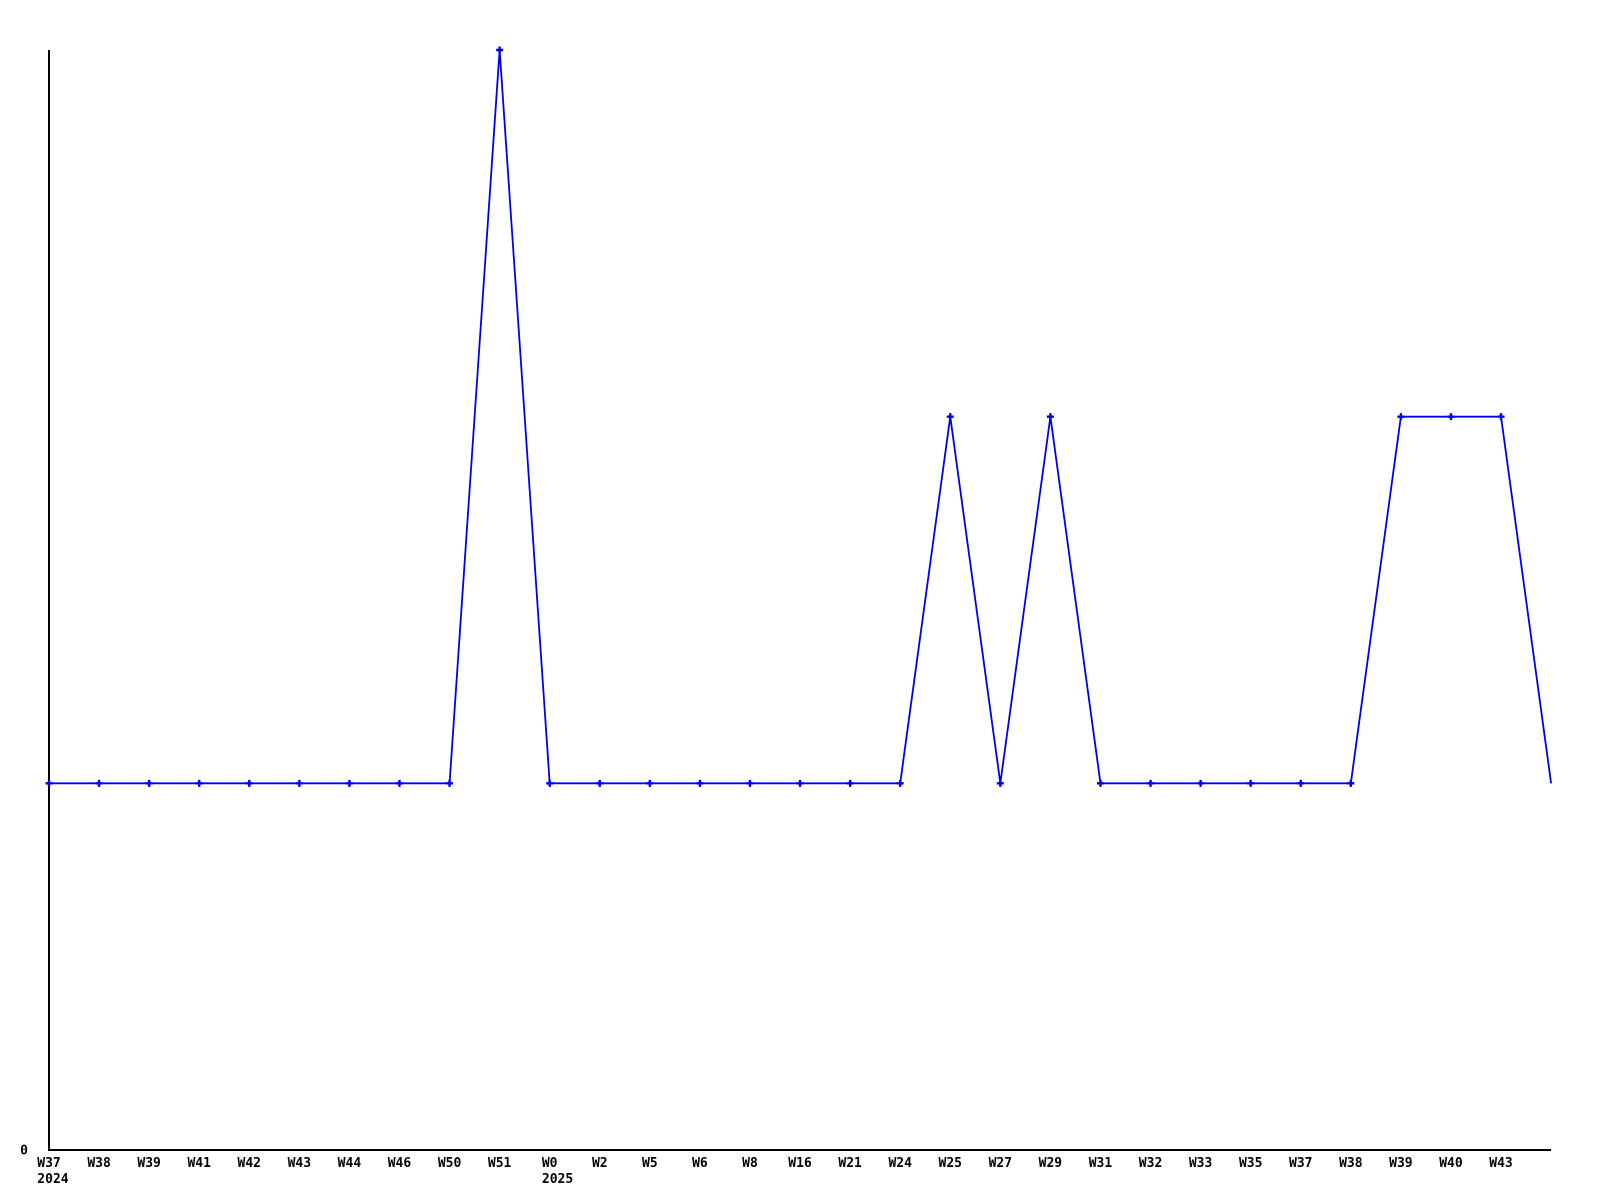 This screenshot has width=1600, height=1200. Describe the element at coordinates (850, 1163) in the screenshot. I see `x-axis-tick-label: W21` at that location.